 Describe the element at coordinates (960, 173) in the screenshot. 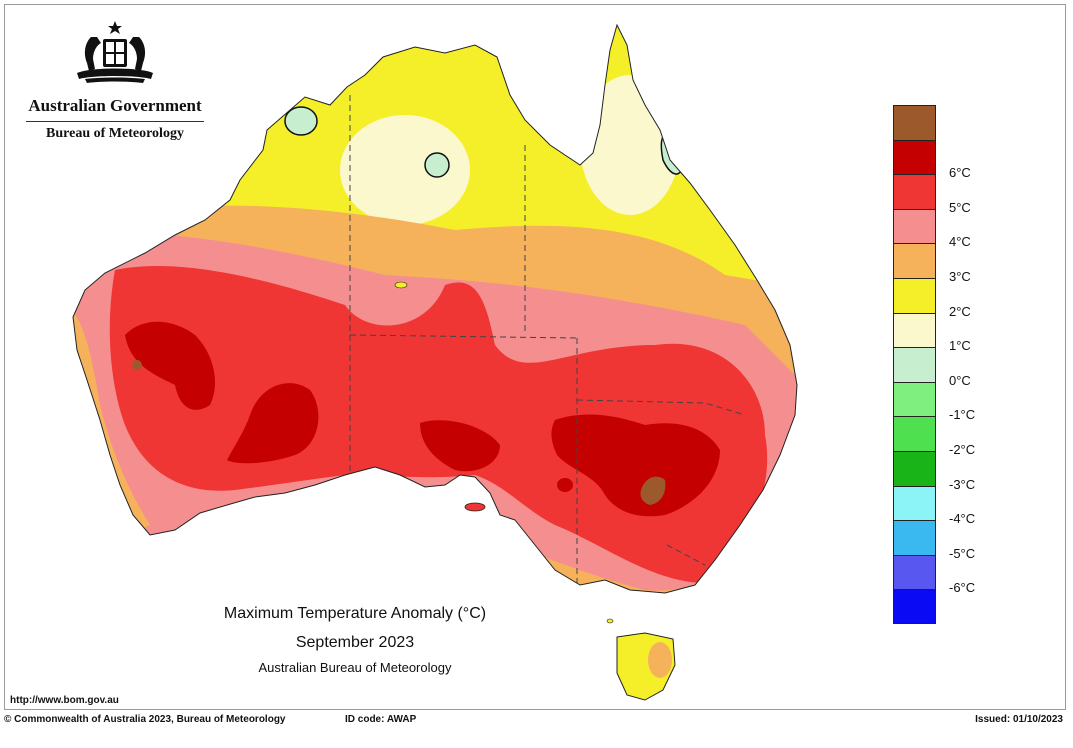

I see `legend-label: 6°C` at that location.